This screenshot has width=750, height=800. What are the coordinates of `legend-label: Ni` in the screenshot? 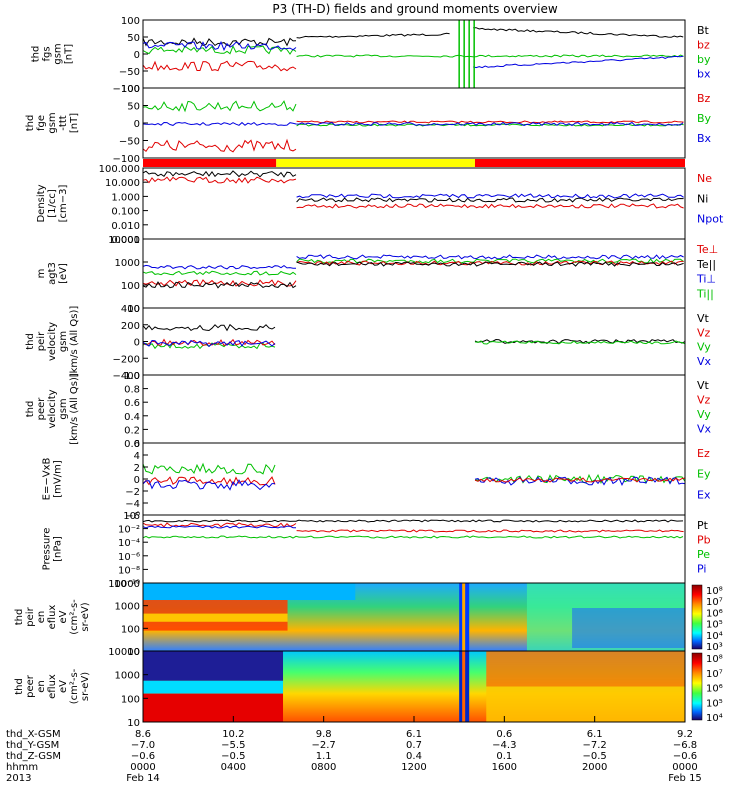 It's located at (702, 198).